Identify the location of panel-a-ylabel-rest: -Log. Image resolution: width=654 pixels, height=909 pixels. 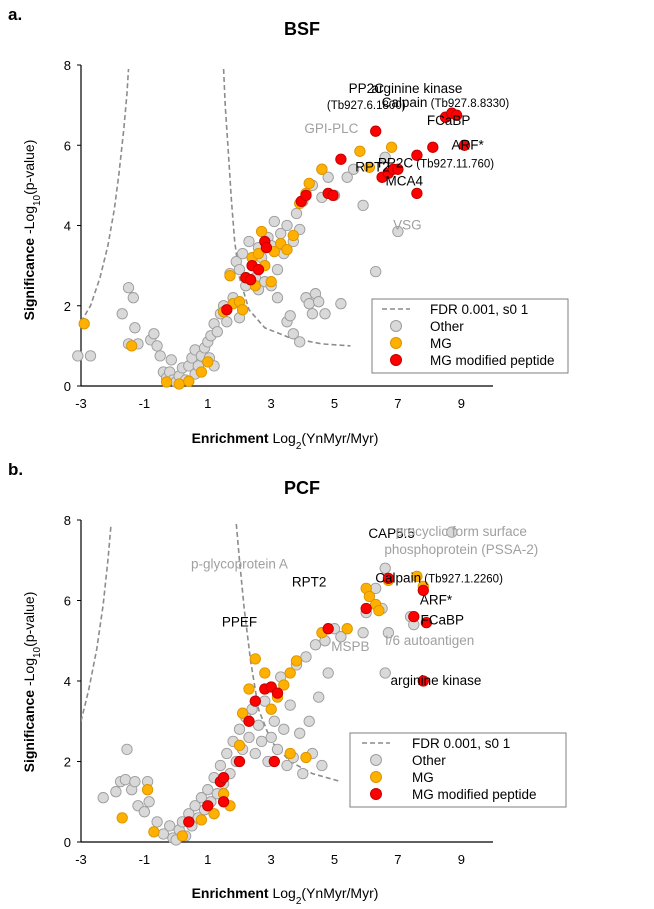
(29, 222).